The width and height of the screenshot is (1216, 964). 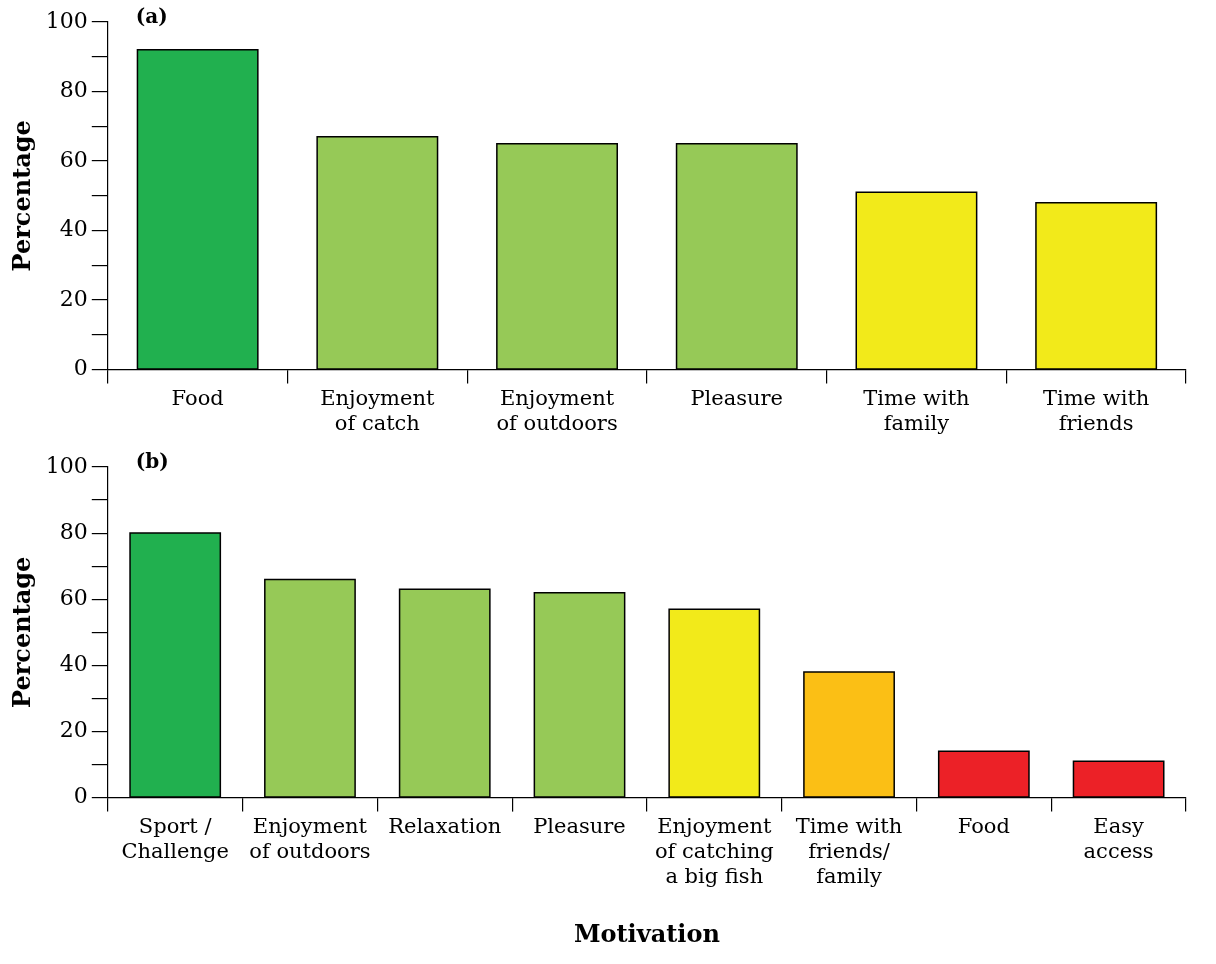 What do you see at coordinates (377, 410) in the screenshot?
I see `x-tick-label: Enjoyment of catch` at bounding box center [377, 410].